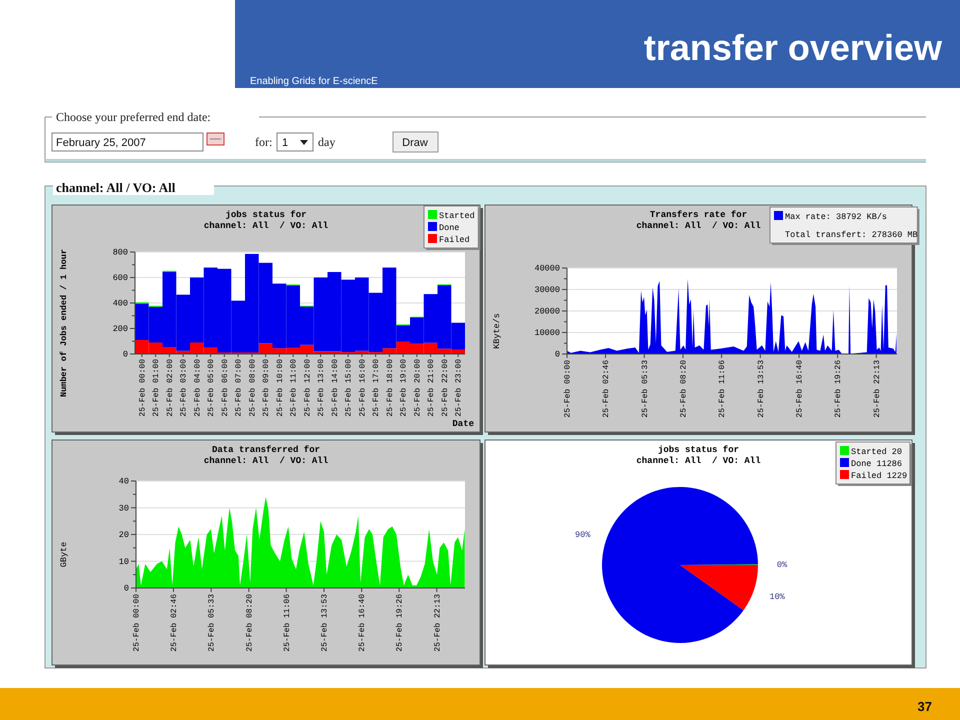  Describe the element at coordinates (876, 464) in the screenshot. I see `legend-label: Done 11286` at that location.